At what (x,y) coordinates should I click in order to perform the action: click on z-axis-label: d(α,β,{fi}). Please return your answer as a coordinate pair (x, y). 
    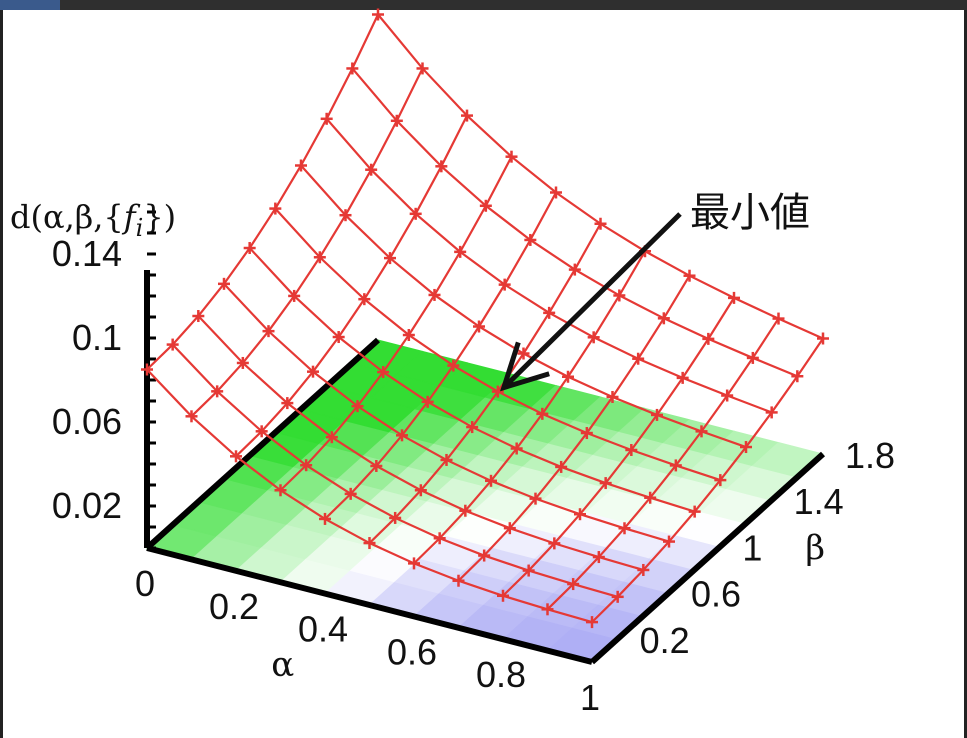
    Looking at the image, I should click on (93, 220).